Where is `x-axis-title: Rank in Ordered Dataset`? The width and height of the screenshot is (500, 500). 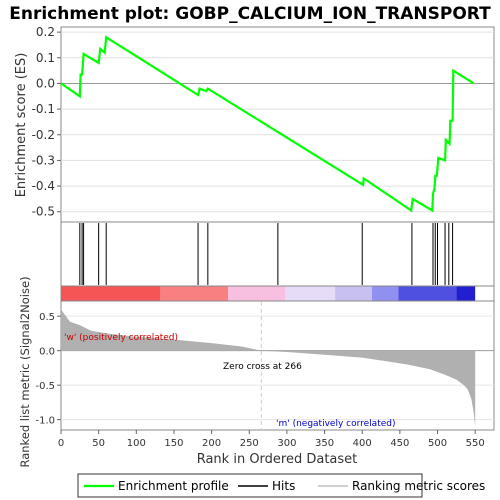
x-axis-title: Rank in Ordered Dataset is located at coordinates (277, 459).